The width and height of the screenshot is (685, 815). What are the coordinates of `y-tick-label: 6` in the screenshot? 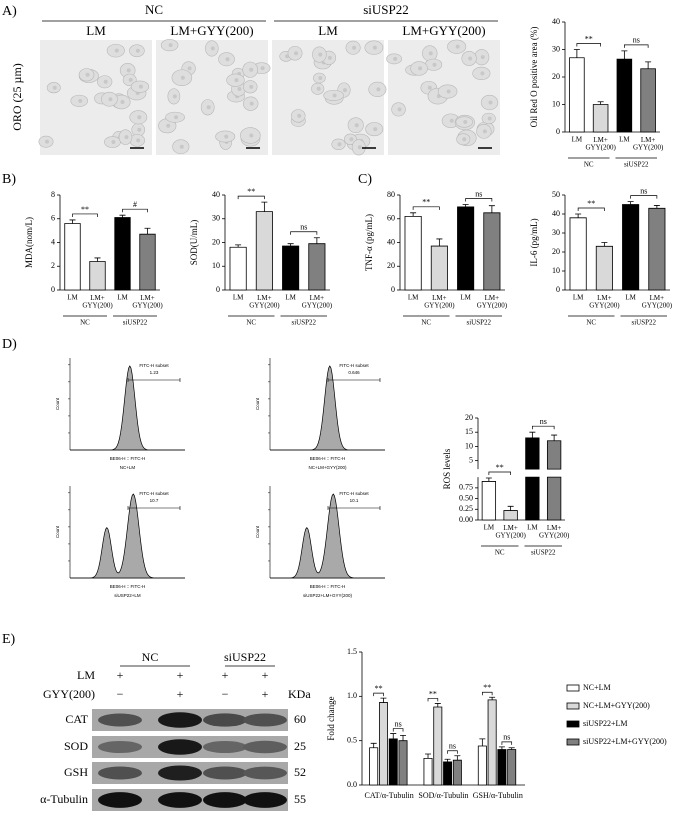 It's located at (53, 218).